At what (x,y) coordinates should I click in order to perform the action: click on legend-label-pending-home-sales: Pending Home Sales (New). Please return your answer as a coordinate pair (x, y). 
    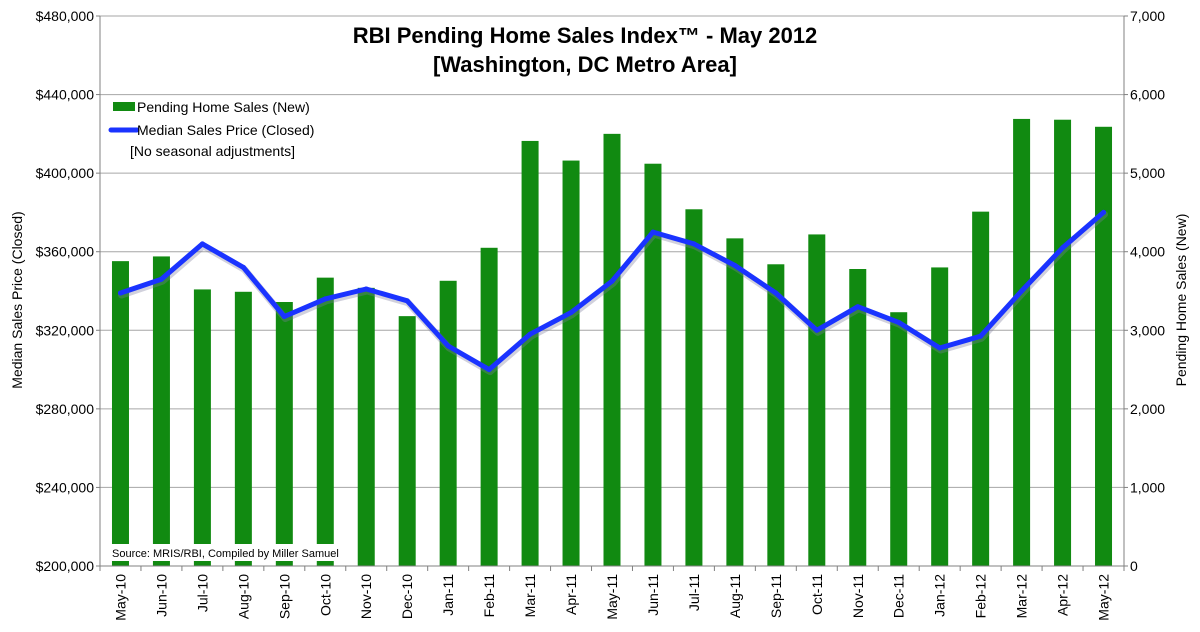
    Looking at the image, I should click on (223, 107).